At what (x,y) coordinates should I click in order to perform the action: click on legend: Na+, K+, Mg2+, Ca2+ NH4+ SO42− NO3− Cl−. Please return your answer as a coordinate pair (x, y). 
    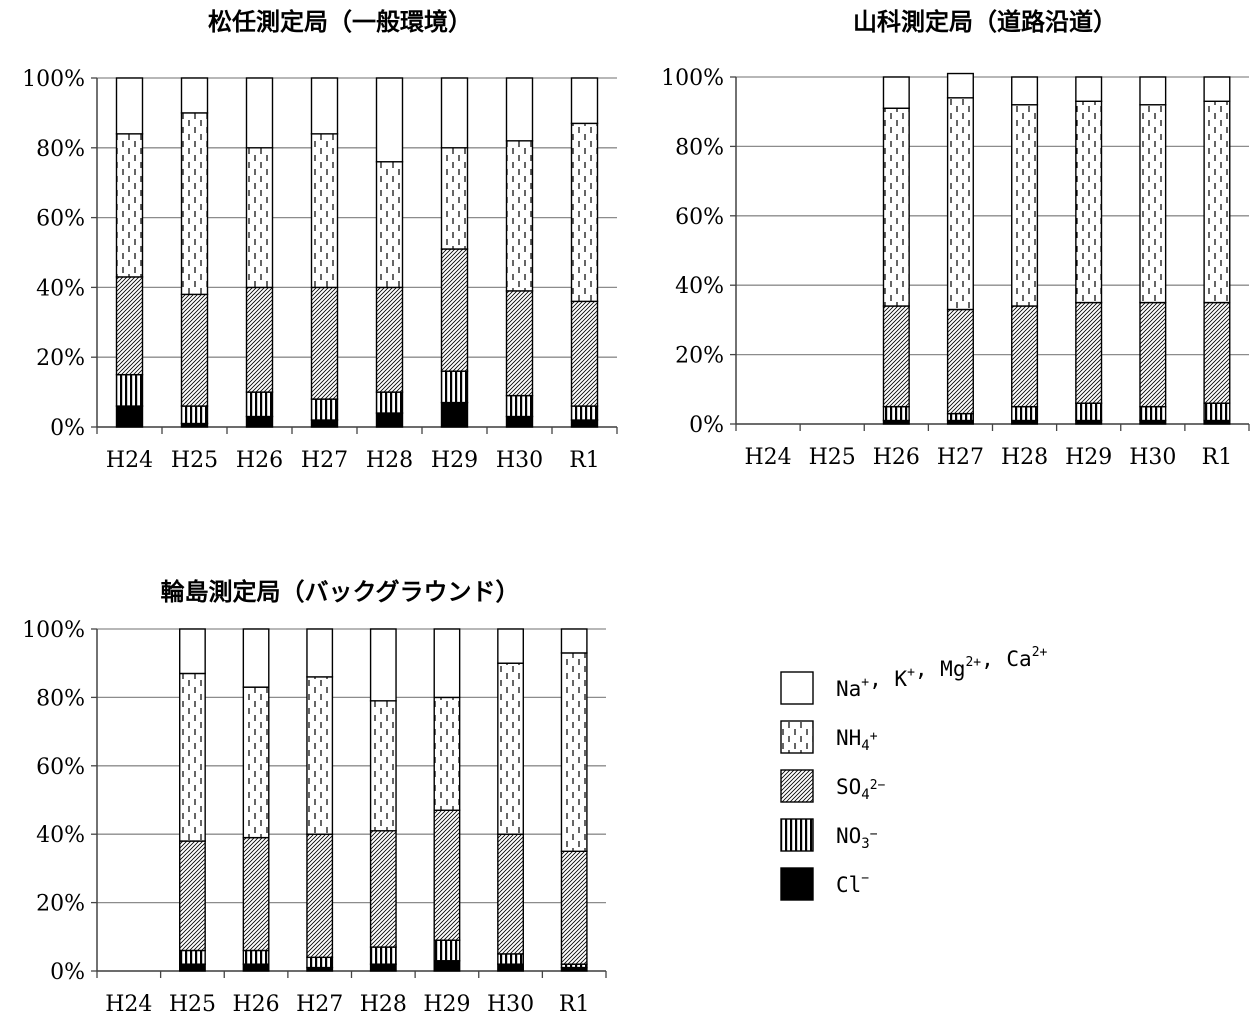
    Looking at the image, I should click on (914, 773).